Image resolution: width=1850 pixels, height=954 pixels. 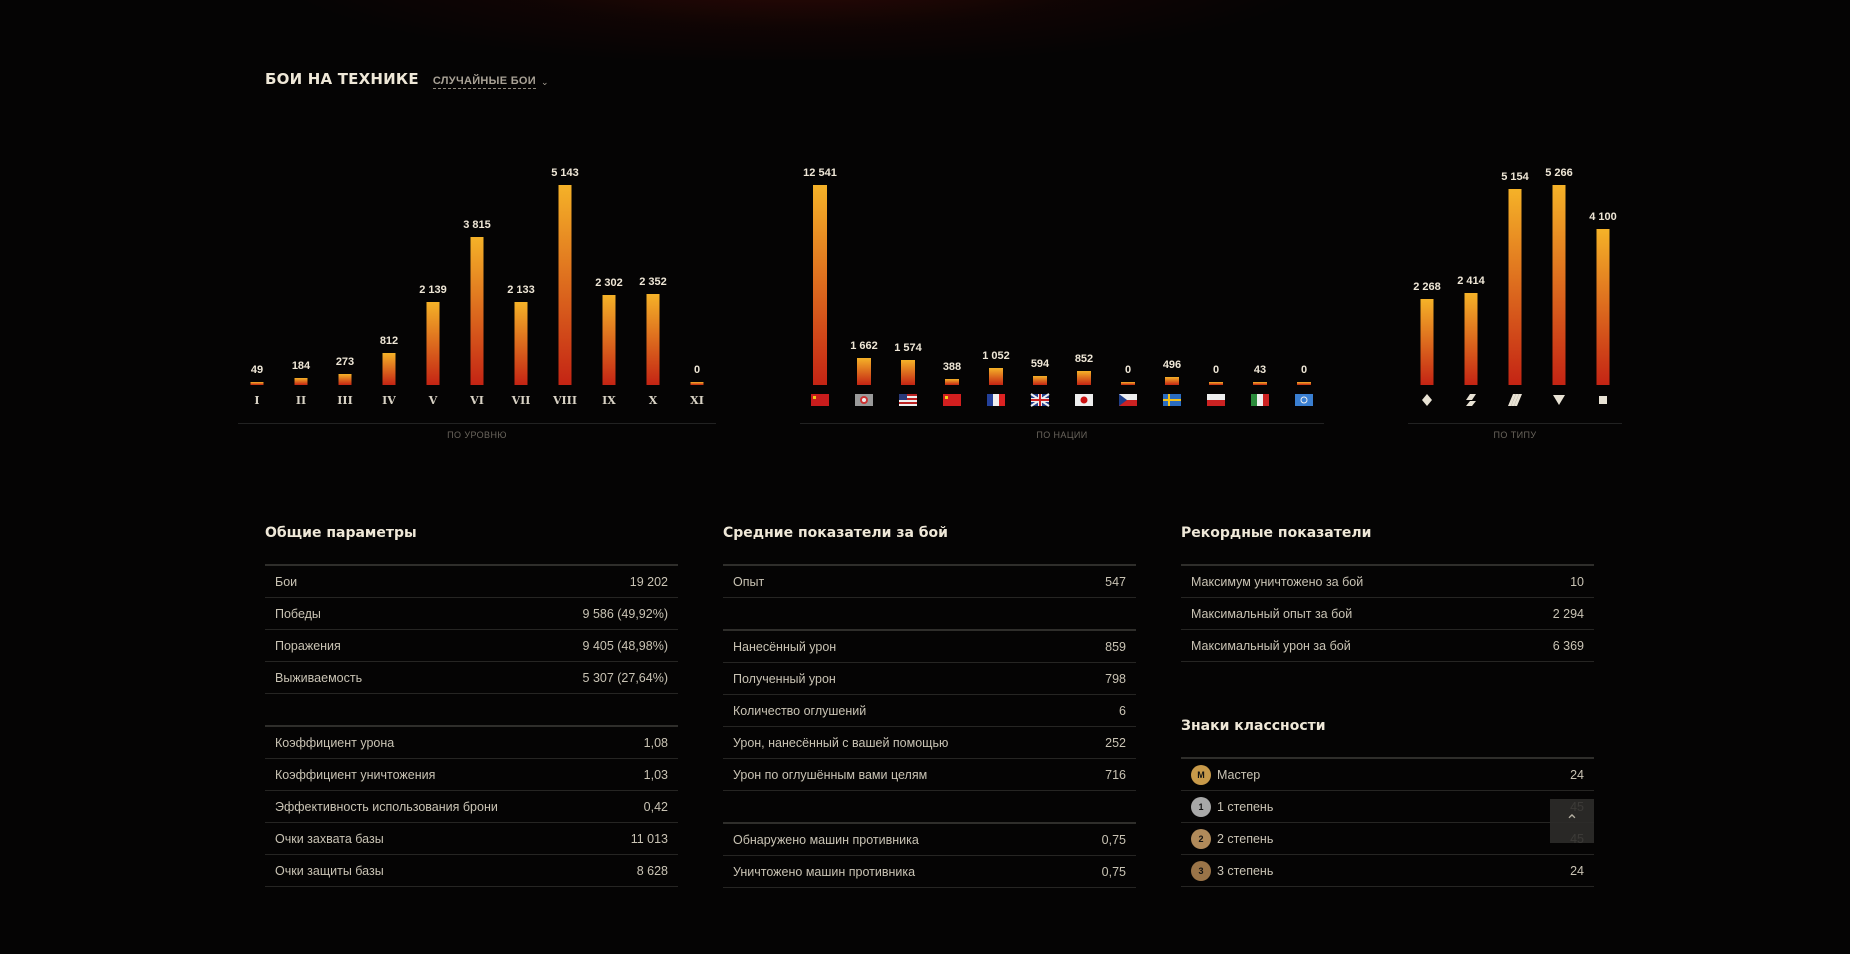 I want to click on value-label: 812, so click(x=389, y=341).